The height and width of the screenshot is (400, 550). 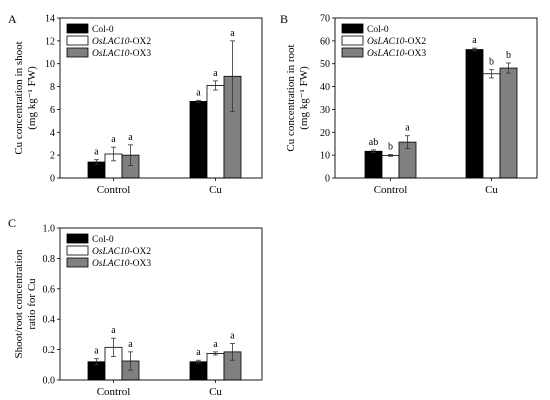 What do you see at coordinates (32, 304) in the screenshot?
I see `y-axis-label-line2: ratio for Cu` at bounding box center [32, 304].